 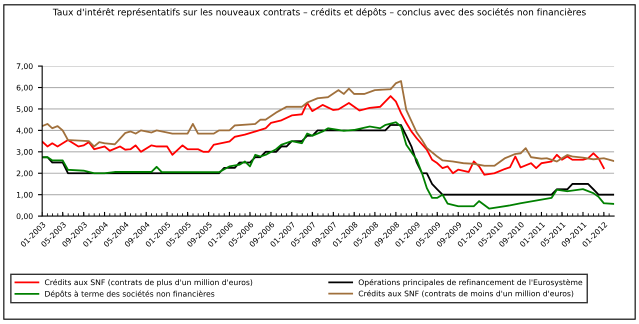 I want to click on chart-title: Taux d'intérêt représentatifs sur les nouveaux contrats – crédits et dépôts – conclus avec des sociétés non financières, so click(x=319, y=13).